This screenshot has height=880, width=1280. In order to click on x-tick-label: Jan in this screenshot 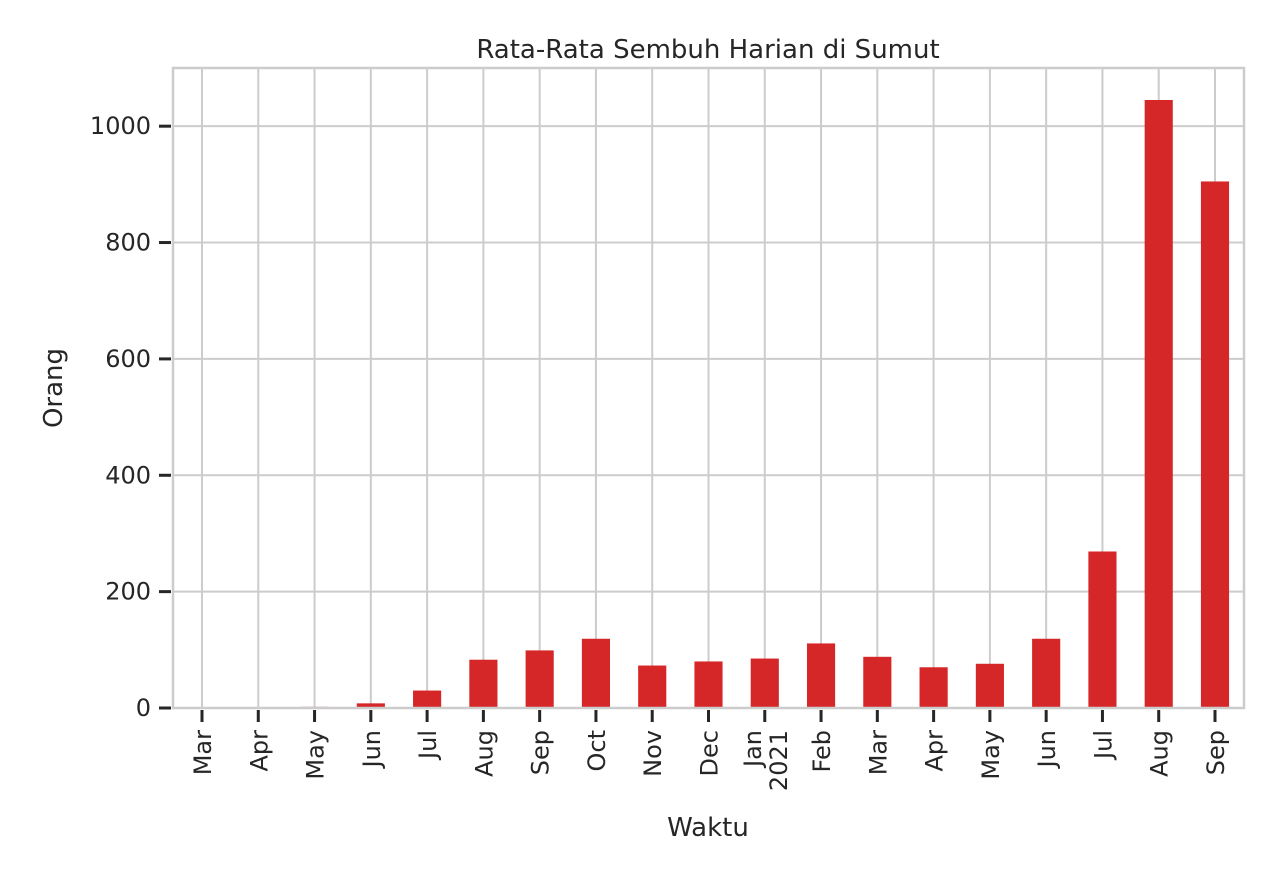, I will do `click(753, 749)`.